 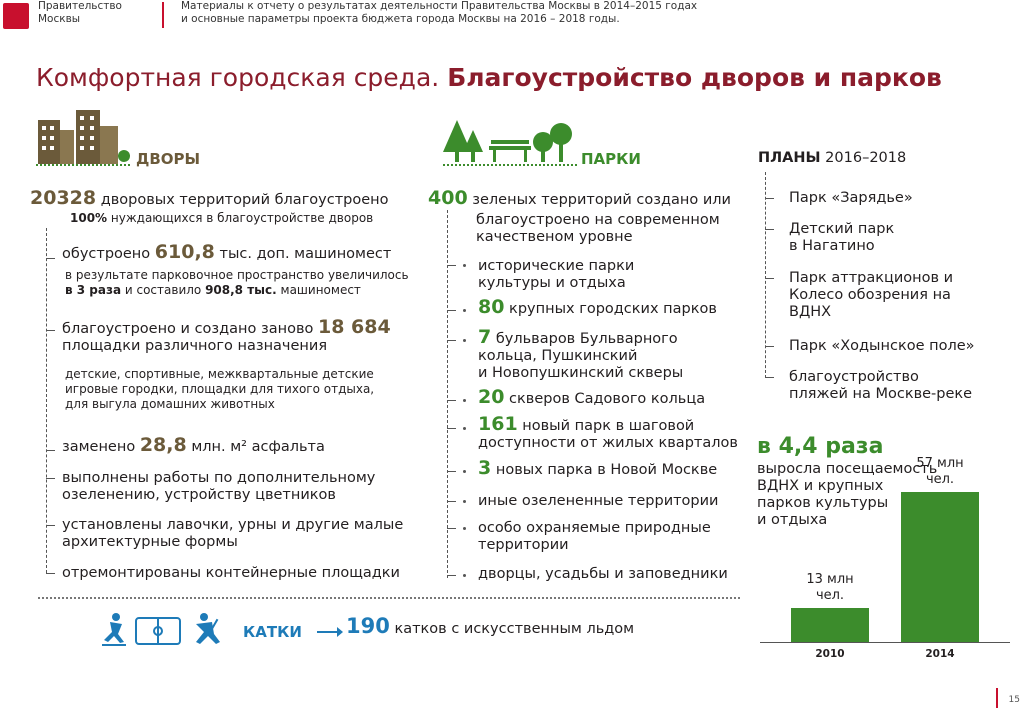 I want to click on yards-containers: отремонтированы контейнерные площадки, so click(x=231, y=573).